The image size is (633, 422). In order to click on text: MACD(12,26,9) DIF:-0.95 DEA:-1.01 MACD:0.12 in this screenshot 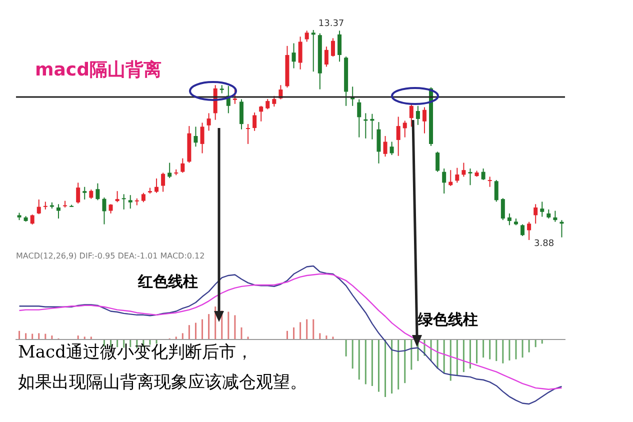, I will do `click(110, 256)`.